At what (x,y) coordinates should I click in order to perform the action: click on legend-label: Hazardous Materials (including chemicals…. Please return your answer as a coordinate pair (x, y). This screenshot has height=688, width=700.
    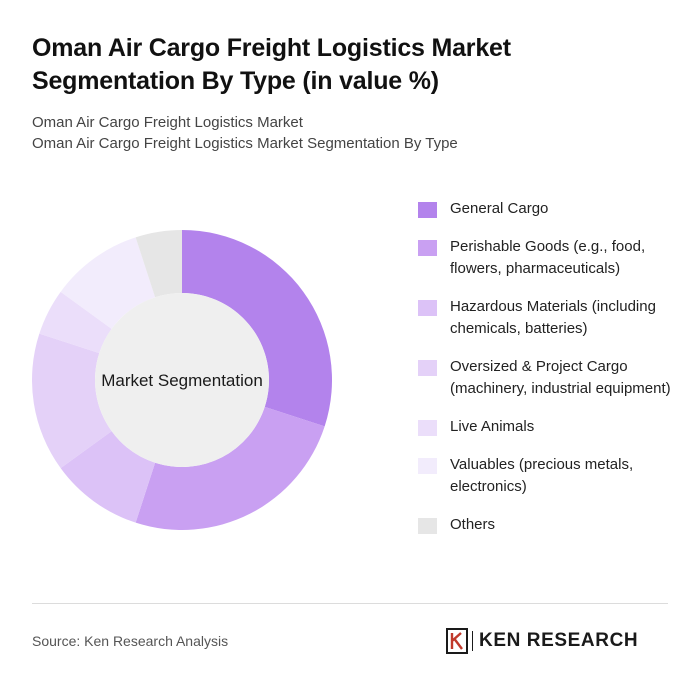
    Looking at the image, I should click on (553, 317).